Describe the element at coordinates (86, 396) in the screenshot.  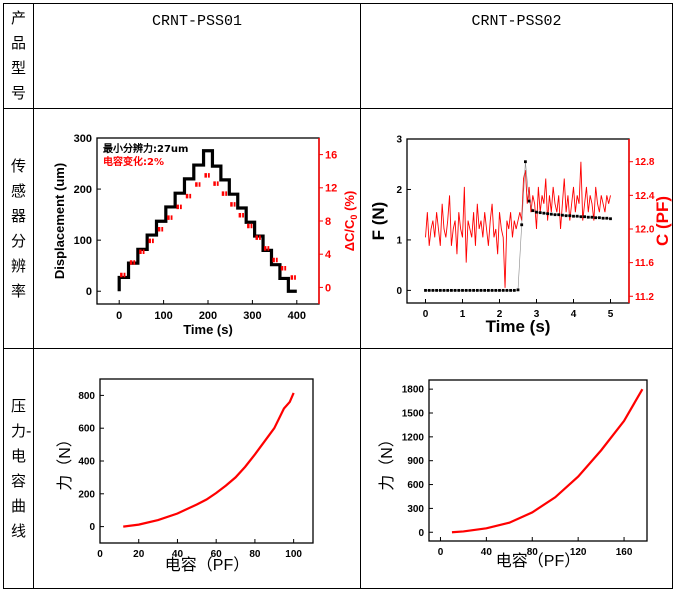
I see `y-tick-label: 800` at that location.